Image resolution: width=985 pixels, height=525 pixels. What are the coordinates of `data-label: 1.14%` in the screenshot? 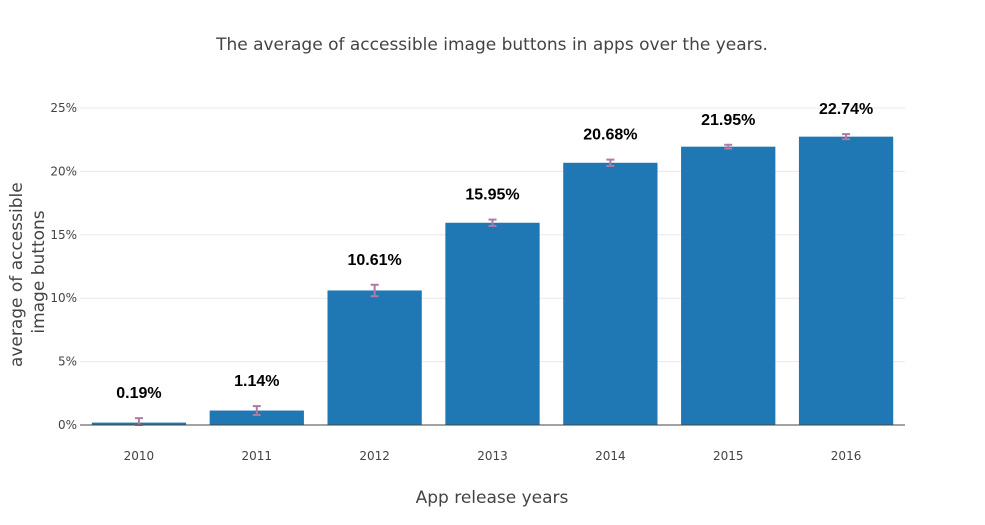 It's located at (256, 381).